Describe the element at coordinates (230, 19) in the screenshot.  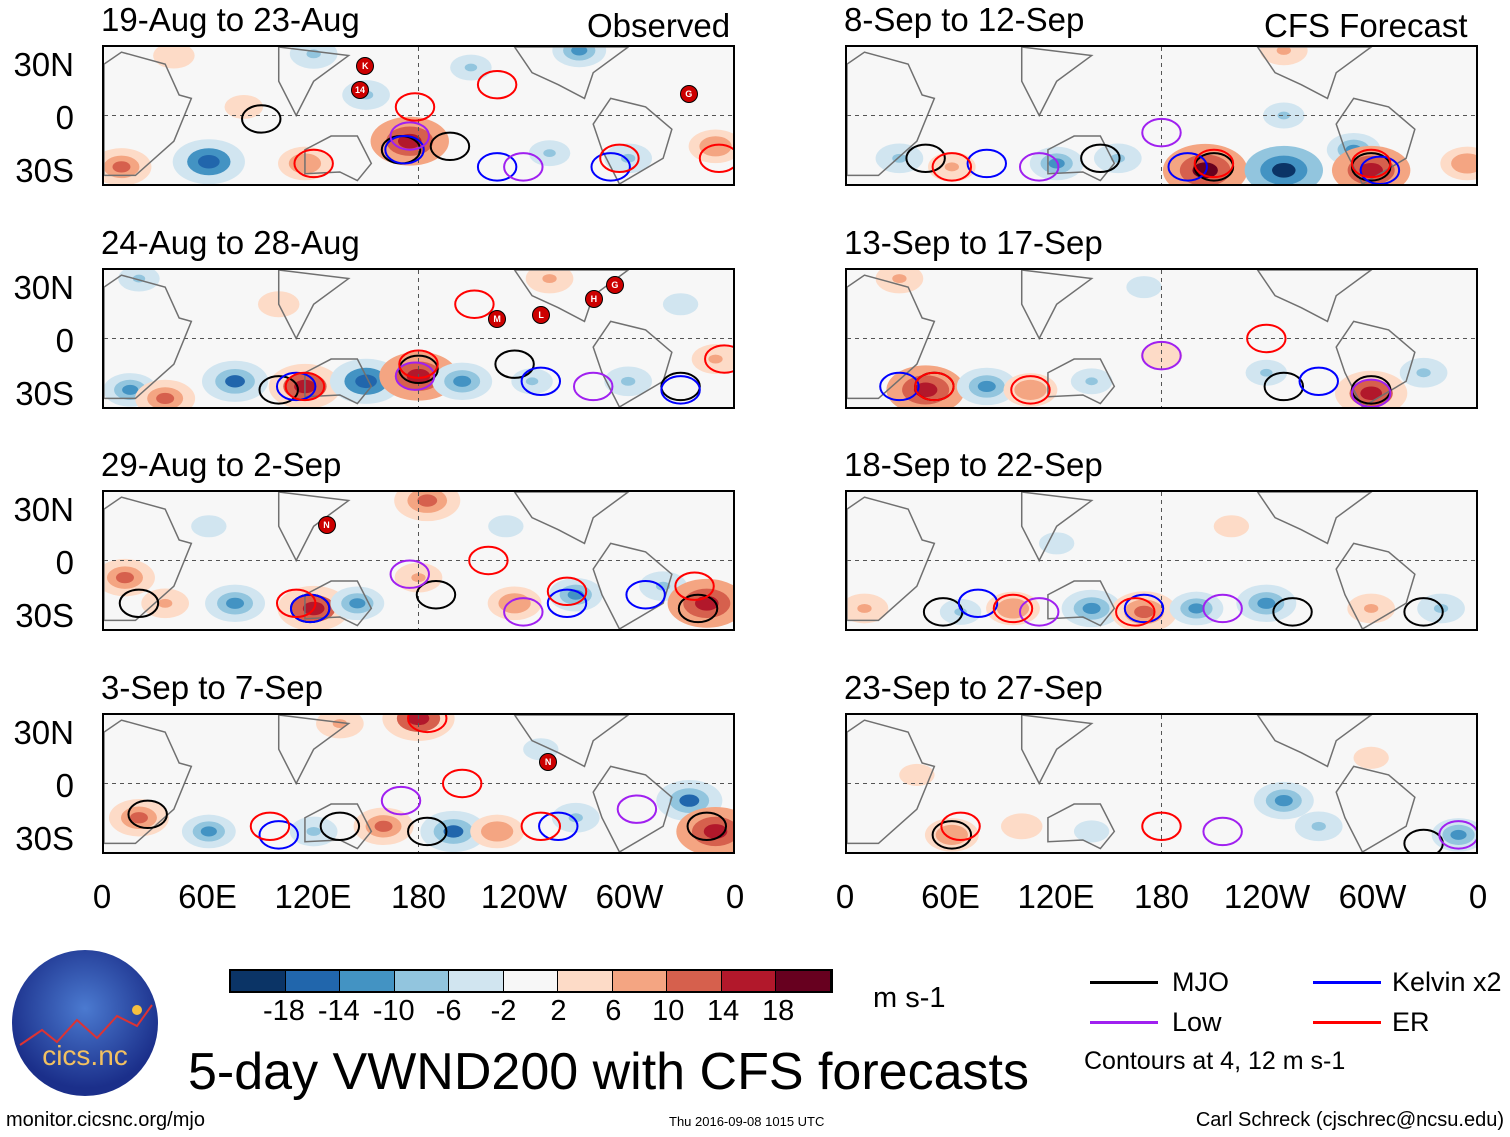
I see `panel-title: 19-Aug to 23-Aug` at that location.